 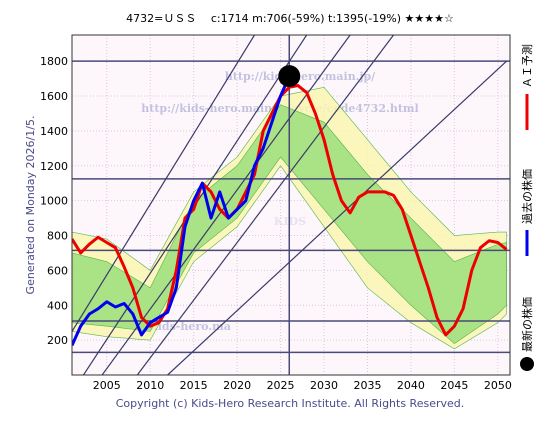 I want to click on x-tick-label: 2010, so click(x=150, y=385).